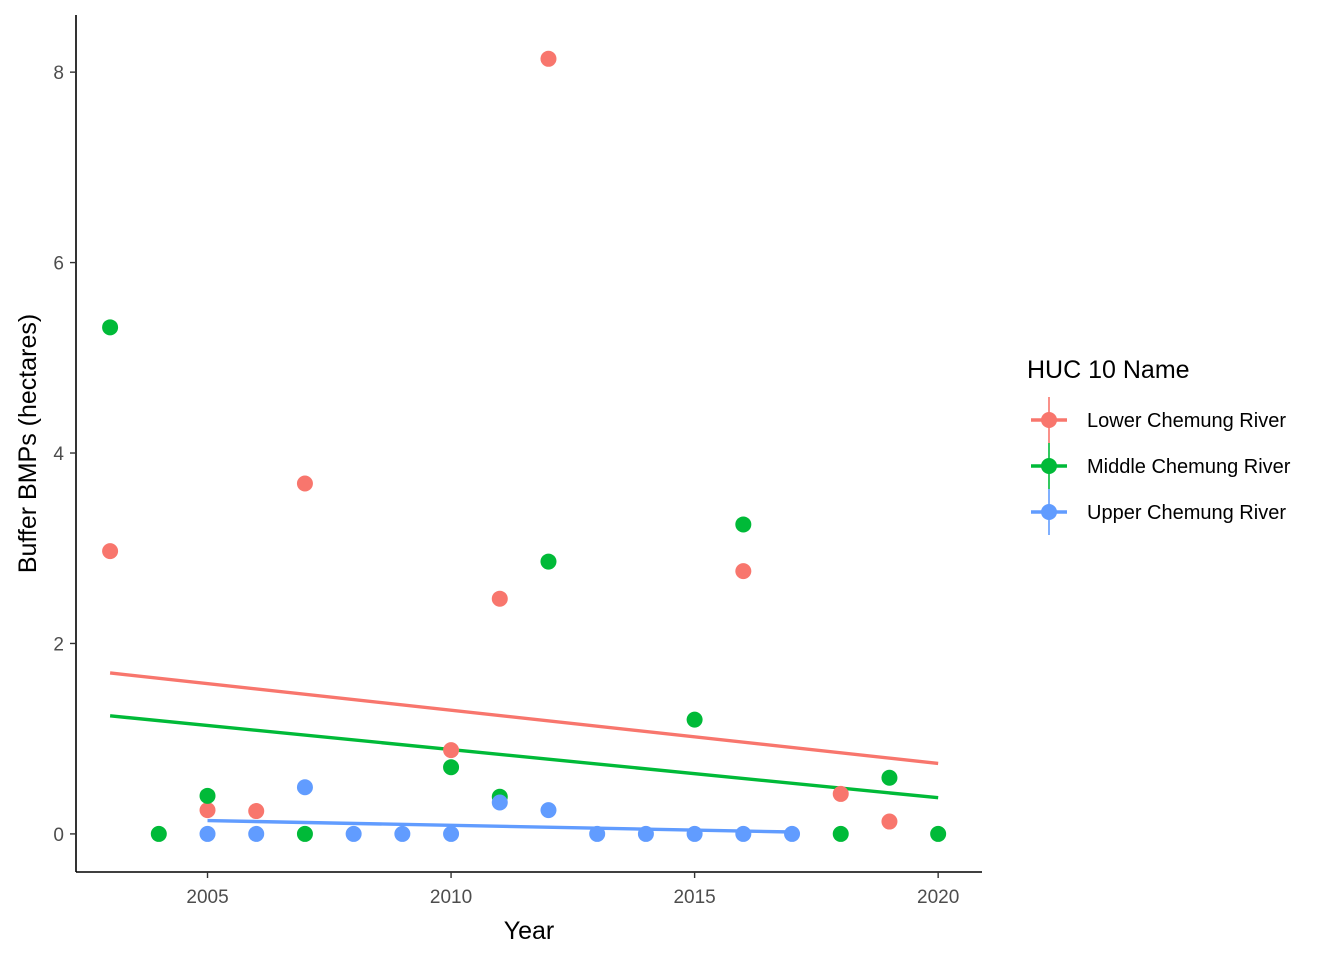 This screenshot has width=1344, height=960. Describe the element at coordinates (1189, 467) in the screenshot. I see `legend-label-1: Middle Chemung River` at that location.